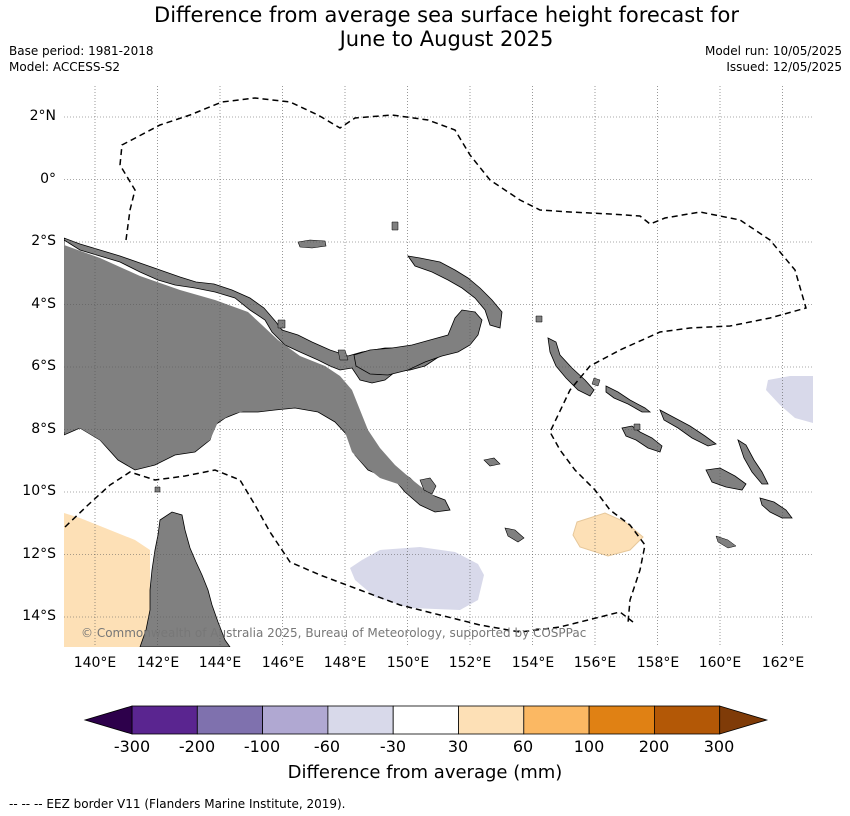 This screenshot has height=816, width=850. What do you see at coordinates (744, 720) in the screenshot?
I see `colorbar-over-arrow` at bounding box center [744, 720].